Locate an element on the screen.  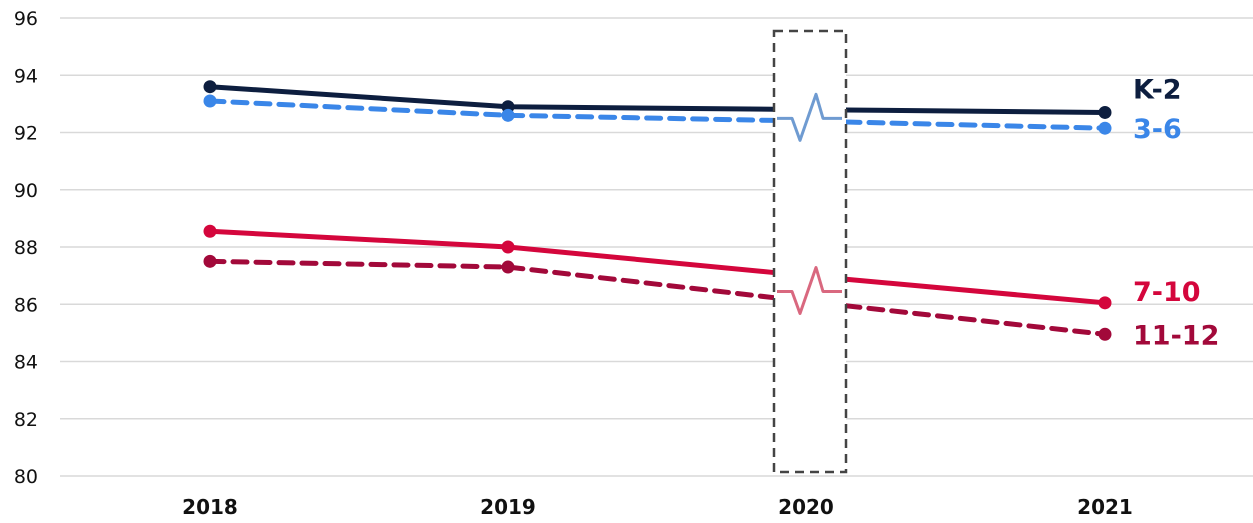
break-symbol-upper is located at coordinates (809, 117).